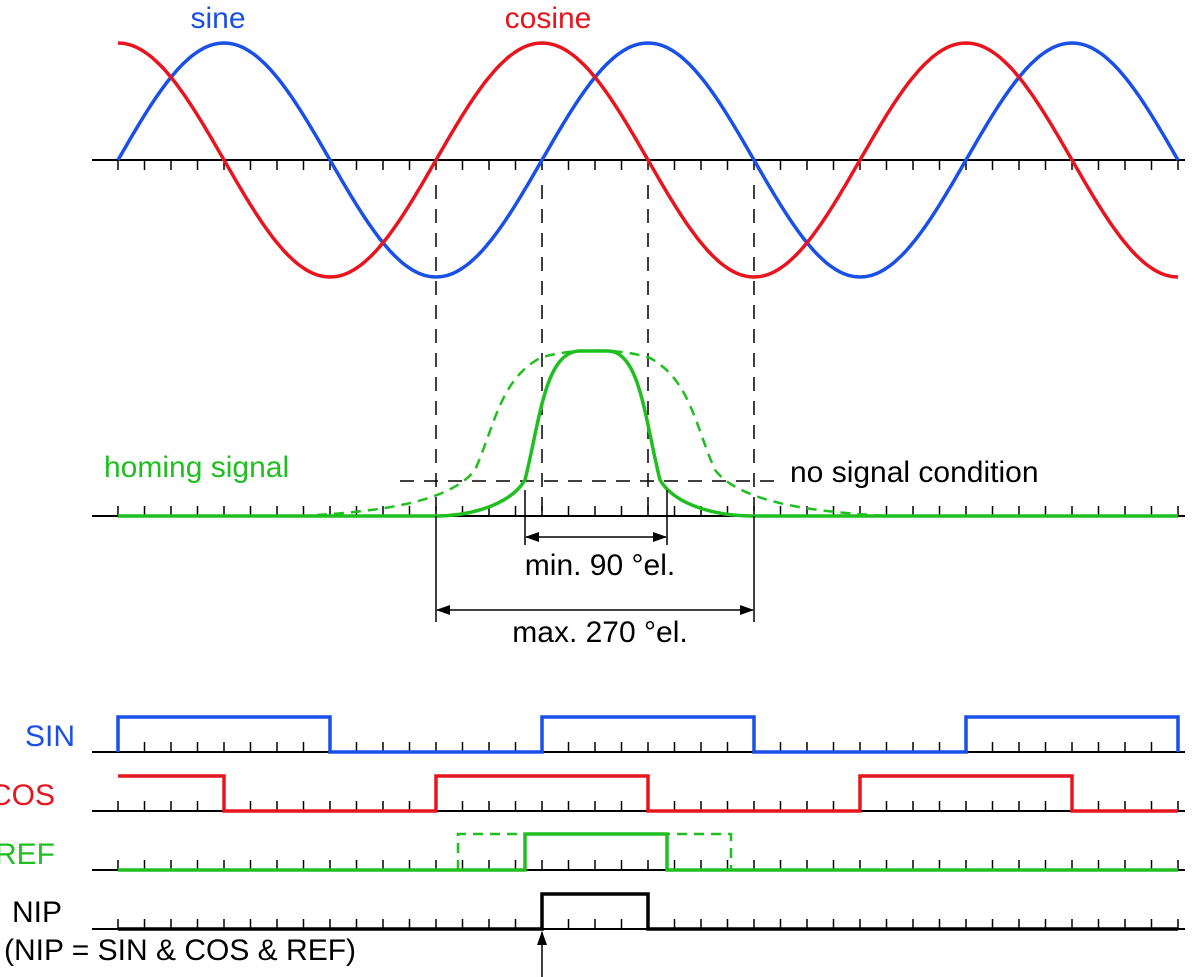  Describe the element at coordinates (648, 911) in the screenshot. I see `nip-signal` at that location.